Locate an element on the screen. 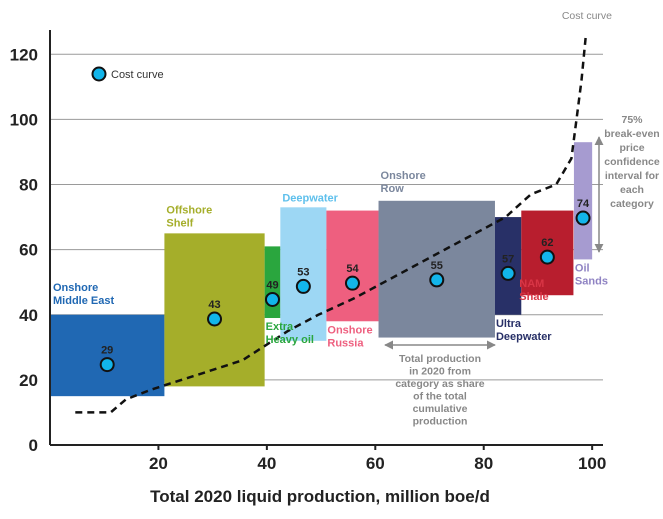 The image size is (663, 519). breakeven-value-5: 55 is located at coordinates (437, 266).